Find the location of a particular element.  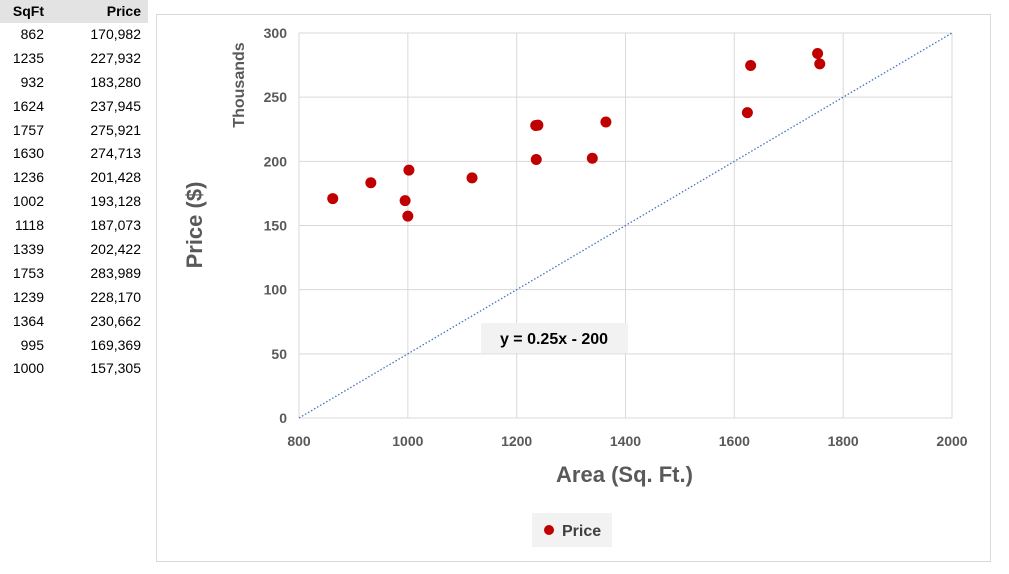

cell-sqft: 1118 is located at coordinates (29, 225).